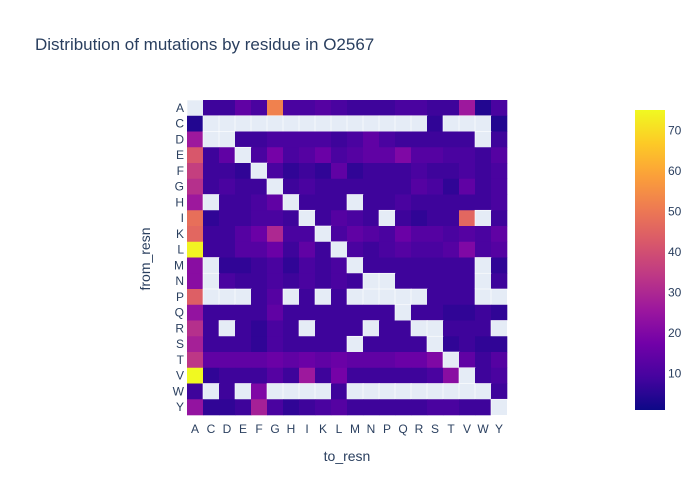 Image resolution: width=700 pixels, height=500 pixels. What do you see at coordinates (211, 344) in the screenshot?
I see `heatmap-cell-S-C` at bounding box center [211, 344].